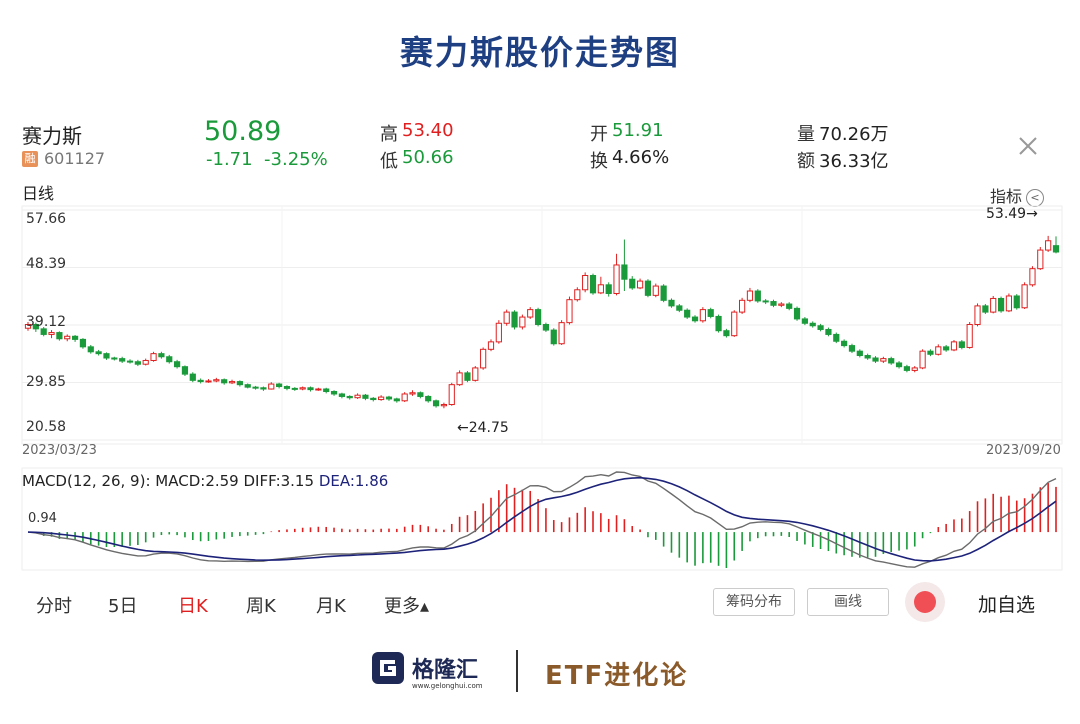 Image resolution: width=1080 pixels, height=724 pixels. Describe the element at coordinates (428, 130) in the screenshot. I see `high-value: 53.40` at that location.